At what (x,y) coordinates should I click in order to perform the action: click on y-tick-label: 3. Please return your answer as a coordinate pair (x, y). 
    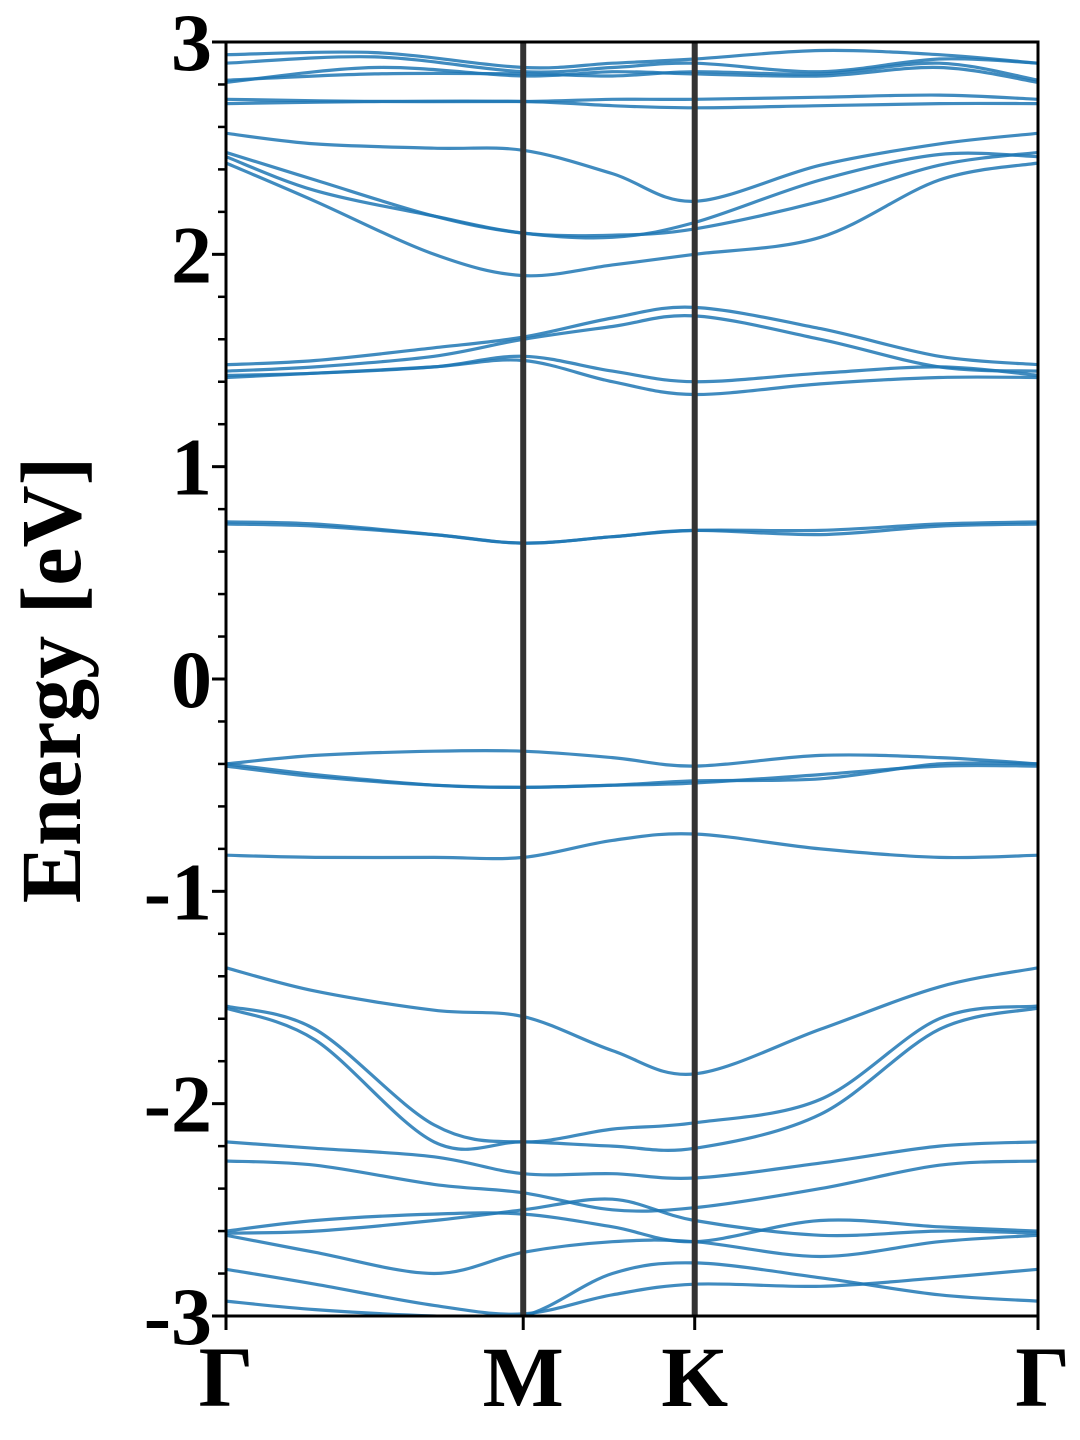
    Looking at the image, I should click on (191, 44).